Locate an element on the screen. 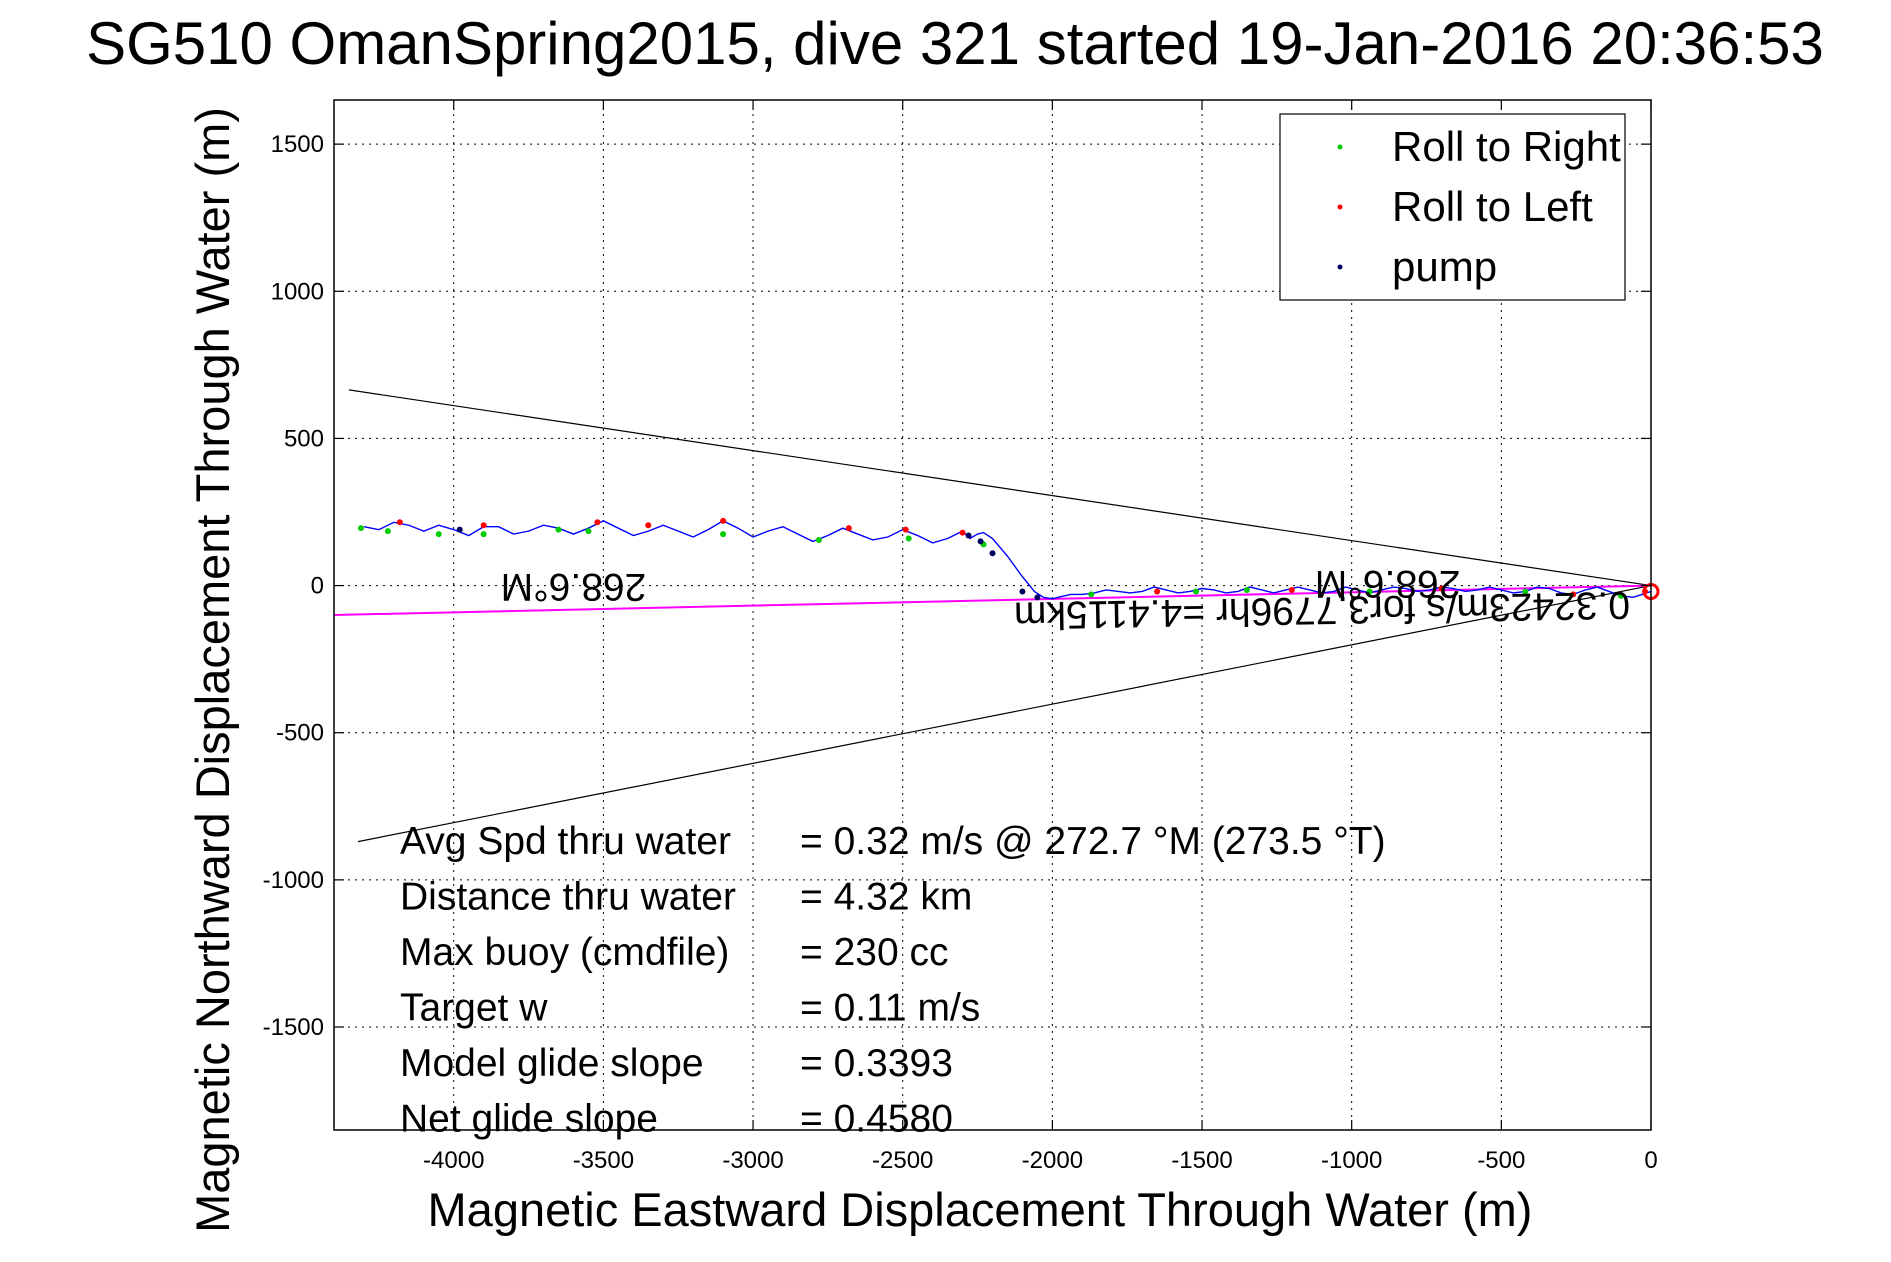  legend-label: pump is located at coordinates (1444, 266).